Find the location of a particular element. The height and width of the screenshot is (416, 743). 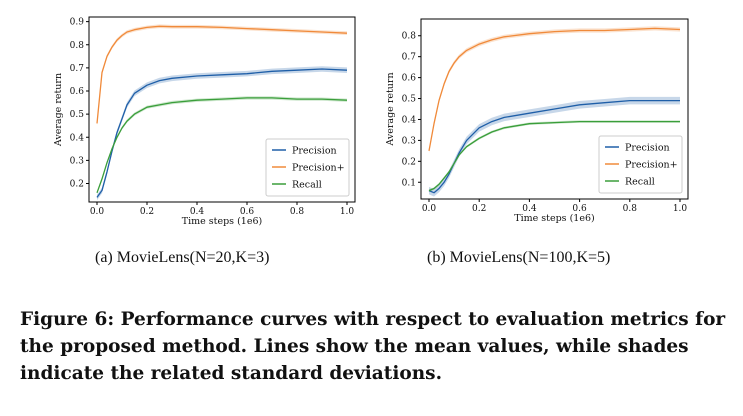

y-tick-label: 0.9 is located at coordinates (77, 23).